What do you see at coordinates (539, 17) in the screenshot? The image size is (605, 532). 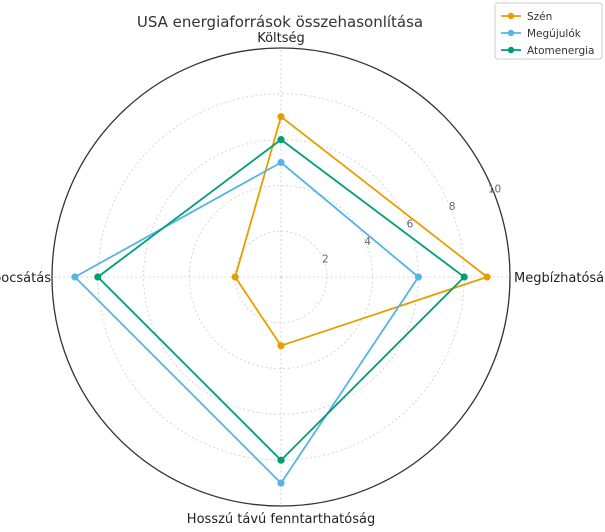 I see `legend-label: Szén` at bounding box center [539, 17].